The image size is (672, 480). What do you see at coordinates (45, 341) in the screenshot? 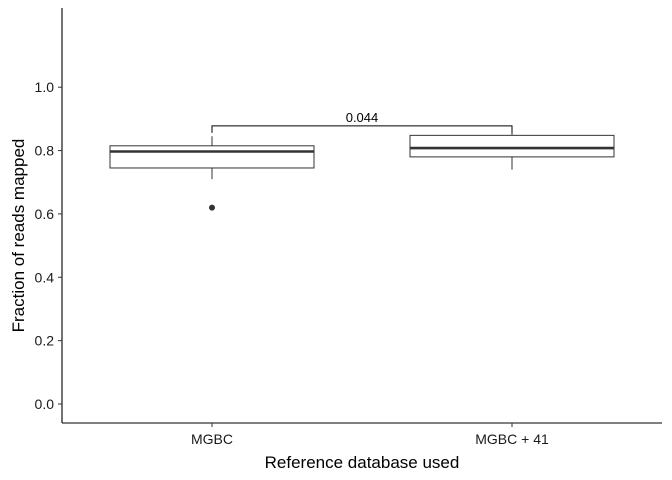
I see `y-tick-label: 0.2` at bounding box center [45, 341].